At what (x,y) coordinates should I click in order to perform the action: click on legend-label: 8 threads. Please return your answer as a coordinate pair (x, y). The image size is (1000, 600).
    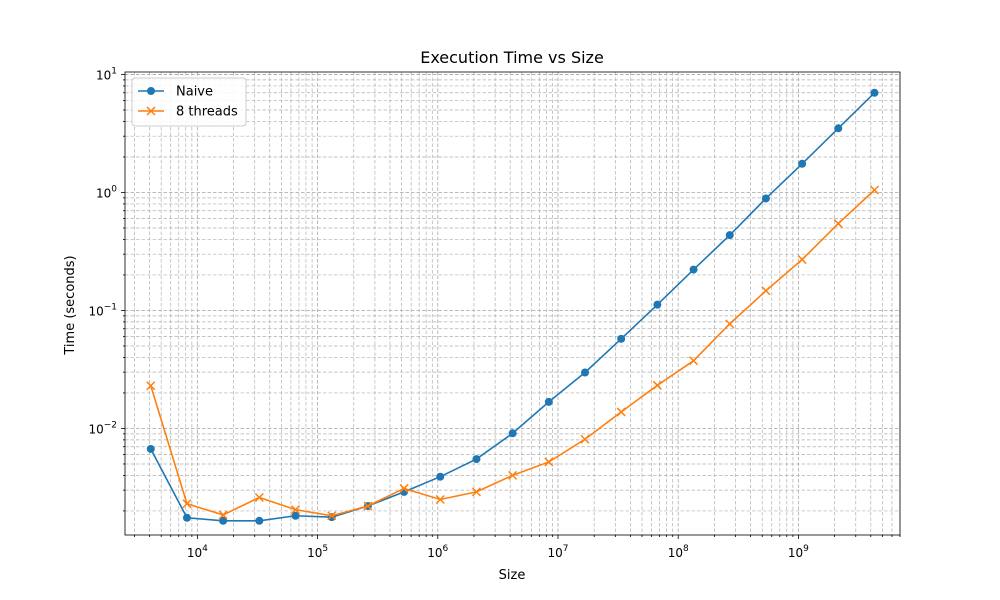
    Looking at the image, I should click on (207, 112).